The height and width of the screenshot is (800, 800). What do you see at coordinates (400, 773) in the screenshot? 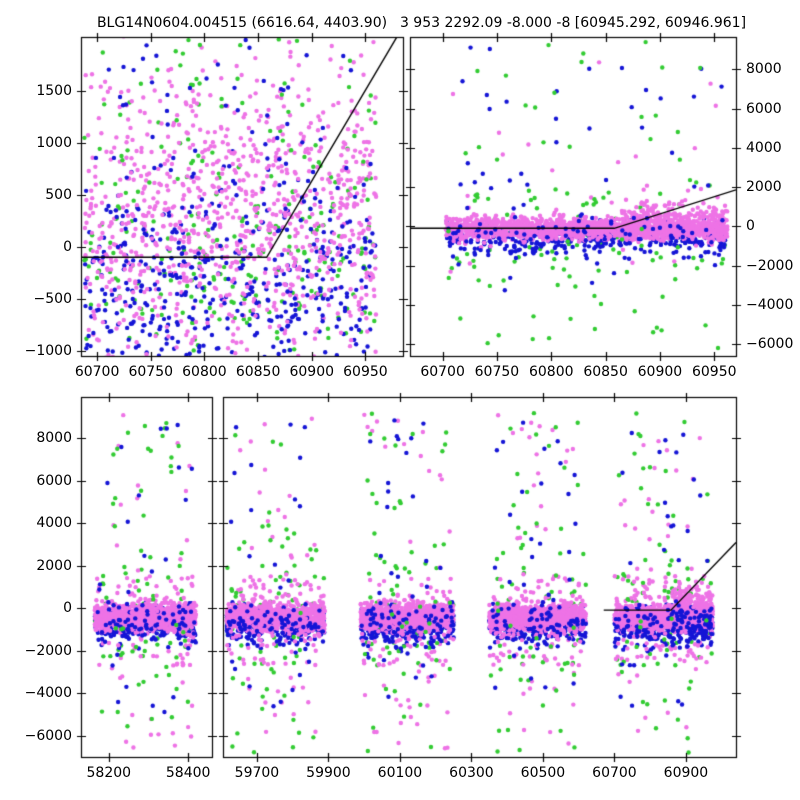
I see `x-tick-label: 60100` at bounding box center [400, 773].